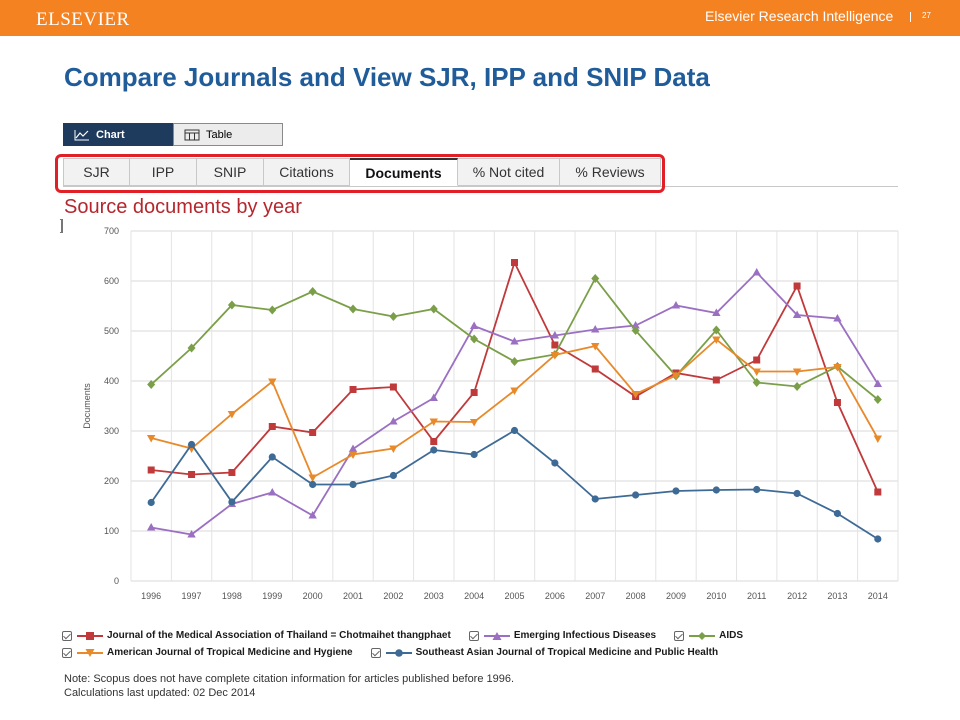 The image size is (960, 720). Describe the element at coordinates (480, 186) in the screenshot. I see `tab-underline` at that location.